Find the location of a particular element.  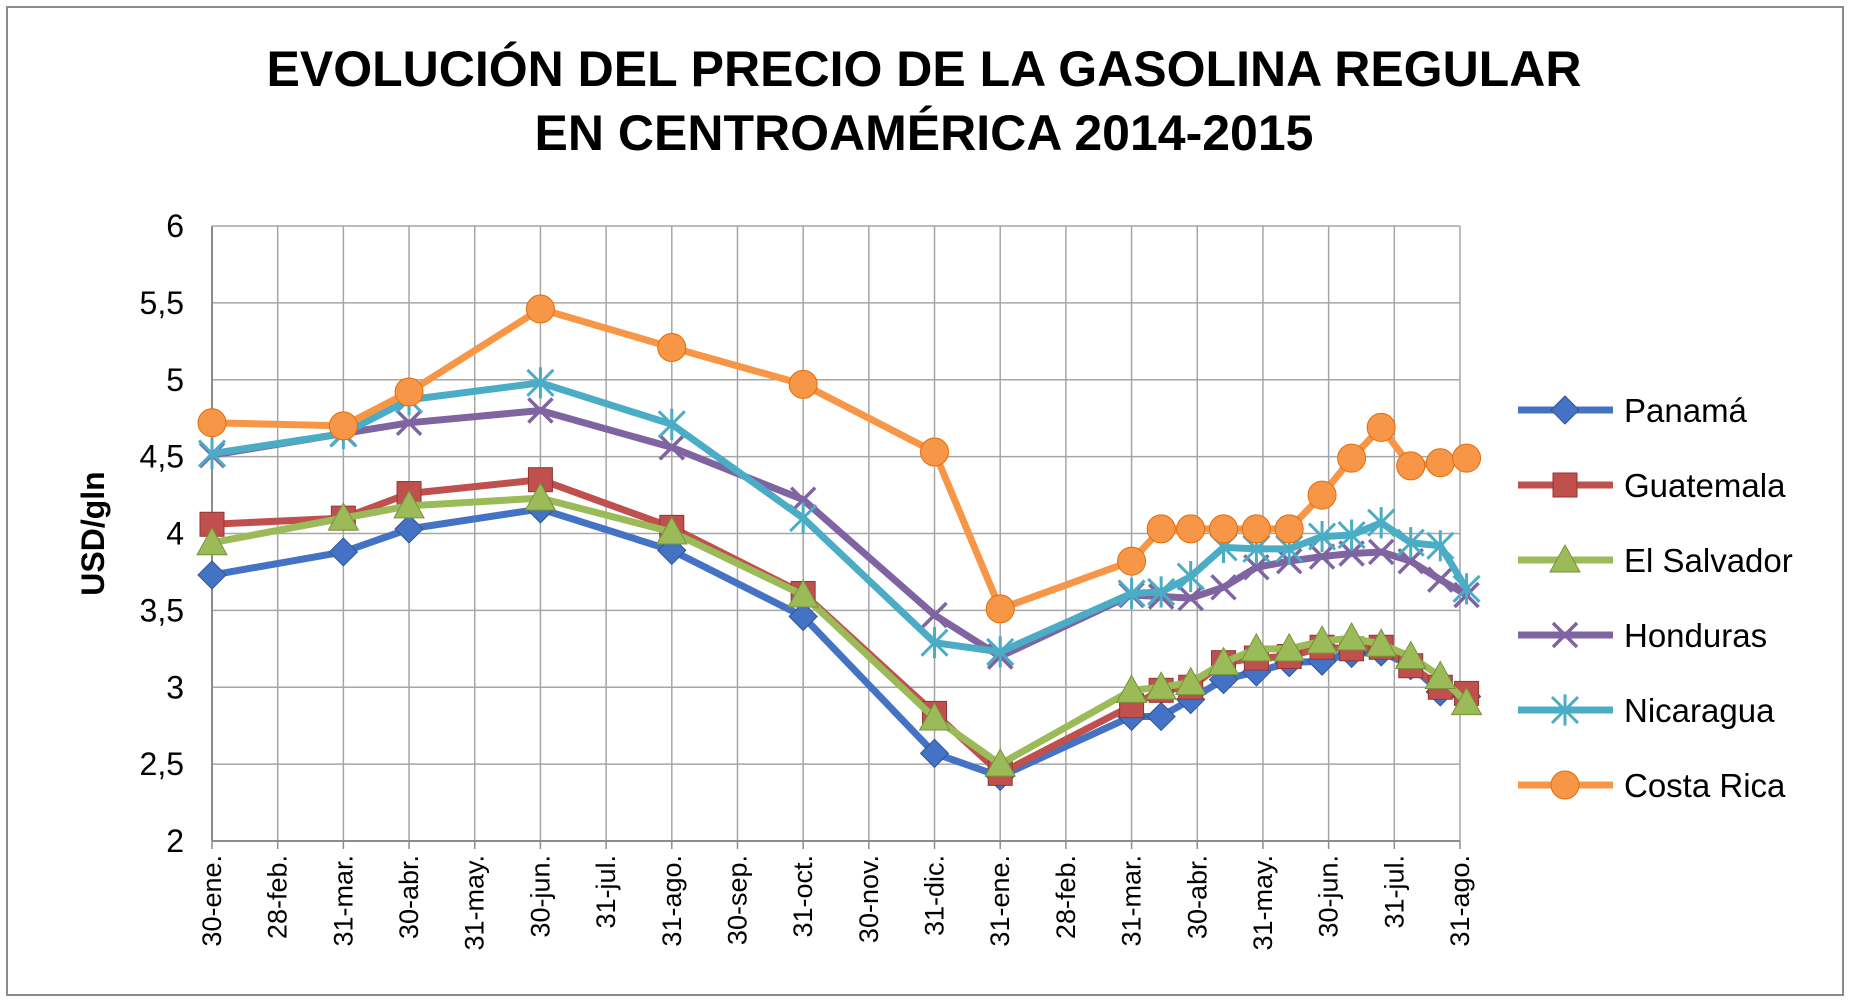

x-tick-label: 31-jul. is located at coordinates (606, 892).